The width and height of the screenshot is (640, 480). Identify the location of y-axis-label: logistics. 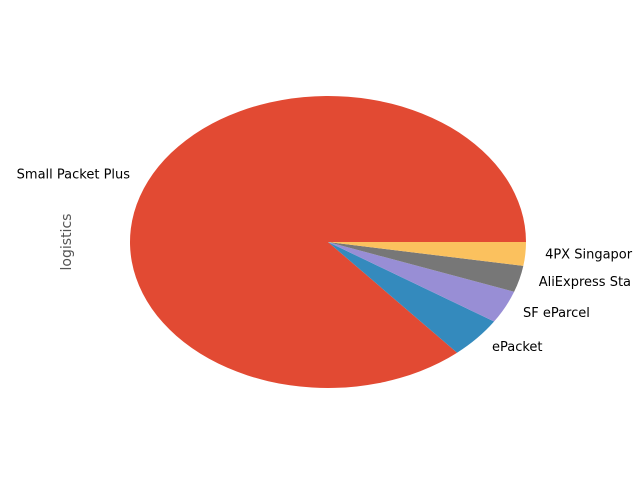
(67, 242).